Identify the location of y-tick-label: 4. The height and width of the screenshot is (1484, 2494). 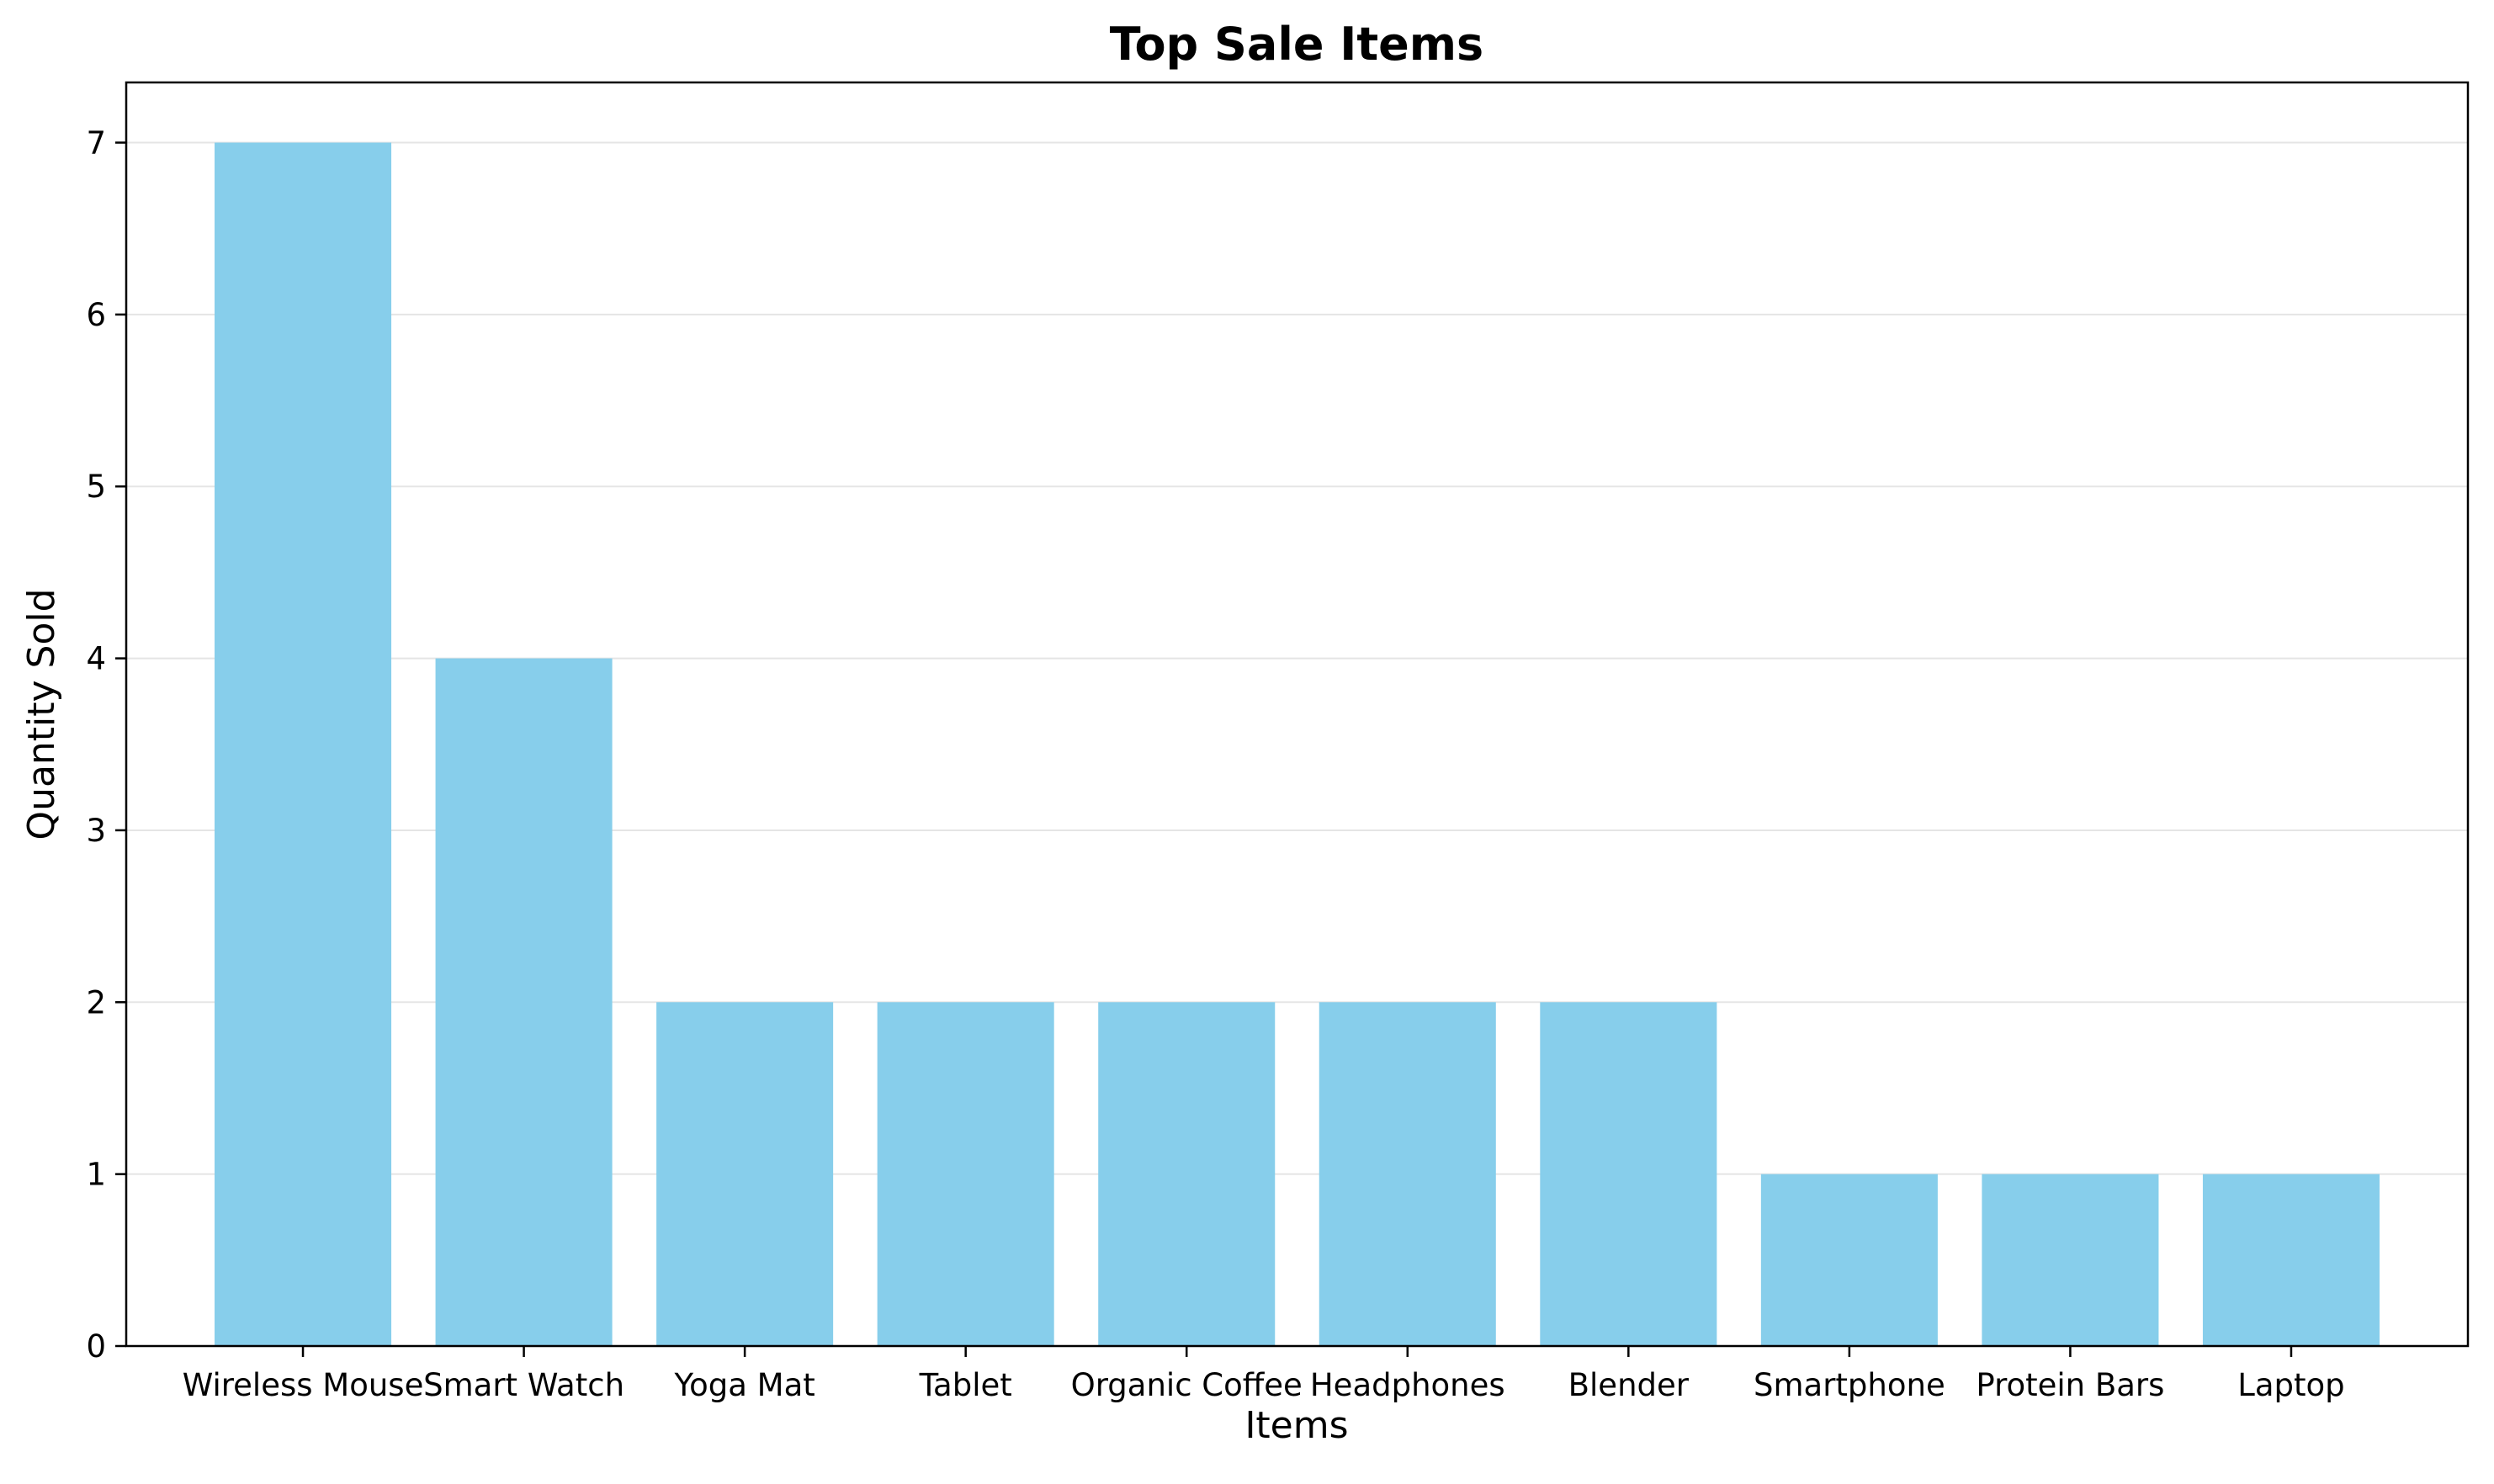
(96, 659).